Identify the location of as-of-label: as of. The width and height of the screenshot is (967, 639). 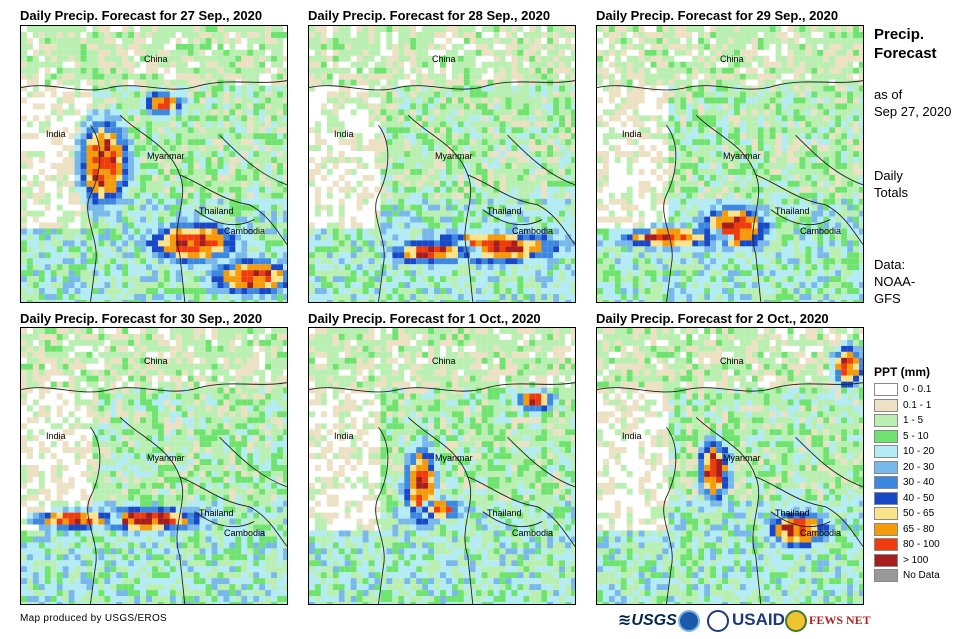
(888, 94).